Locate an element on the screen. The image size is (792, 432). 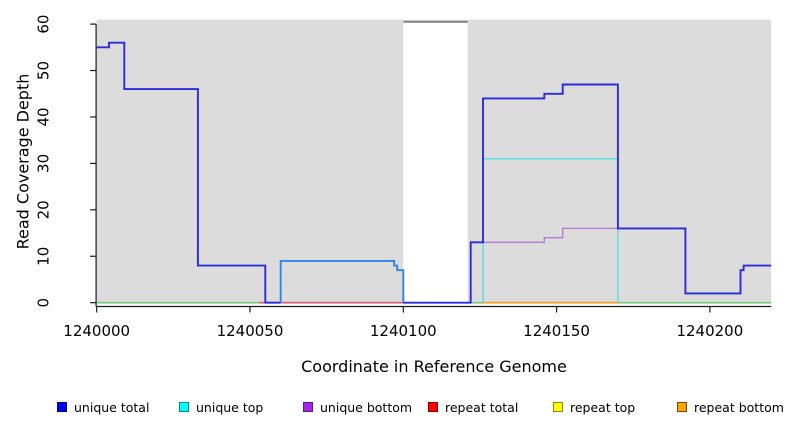
y-tick-label: 40 is located at coordinates (44, 116).